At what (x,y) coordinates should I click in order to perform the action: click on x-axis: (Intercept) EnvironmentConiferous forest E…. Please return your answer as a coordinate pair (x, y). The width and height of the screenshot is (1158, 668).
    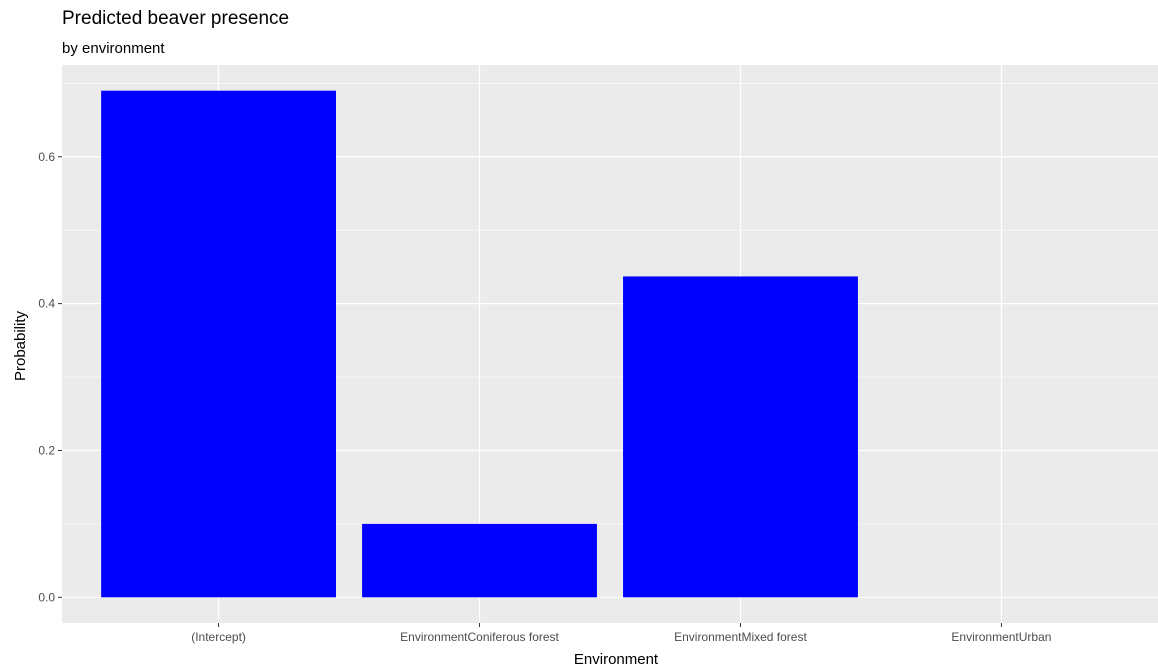
    Looking at the image, I should click on (621, 633).